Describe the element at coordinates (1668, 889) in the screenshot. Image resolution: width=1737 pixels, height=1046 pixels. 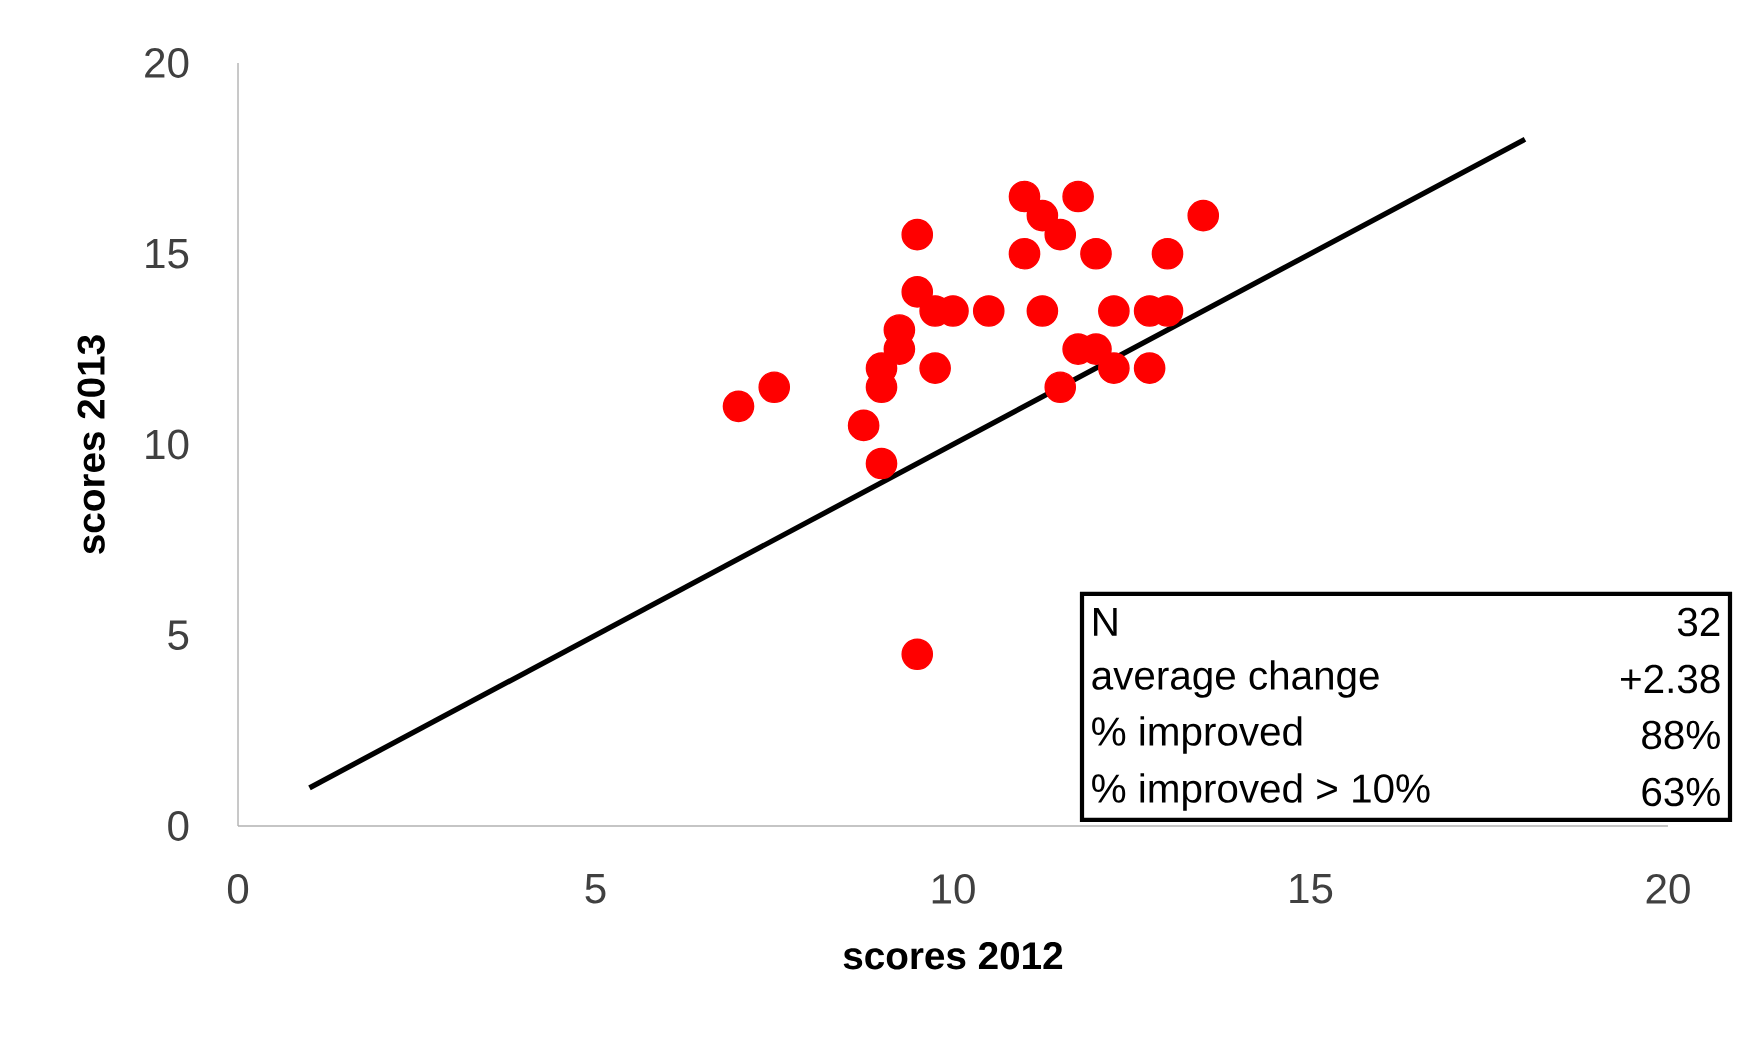
I see `x-tick-label: 20` at that location.